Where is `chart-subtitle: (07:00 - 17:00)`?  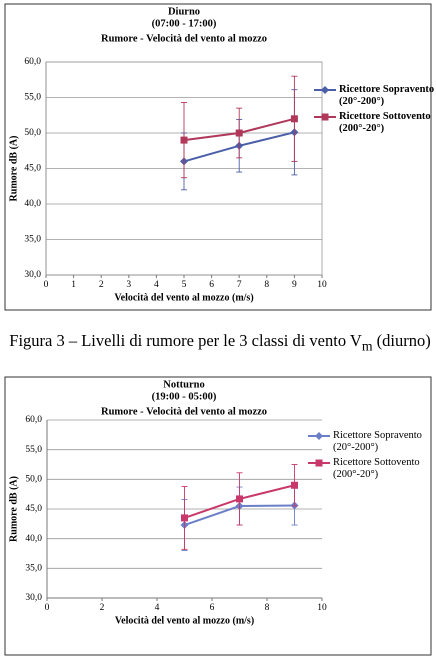
chart-subtitle: (07:00 - 17:00) is located at coordinates (184, 23).